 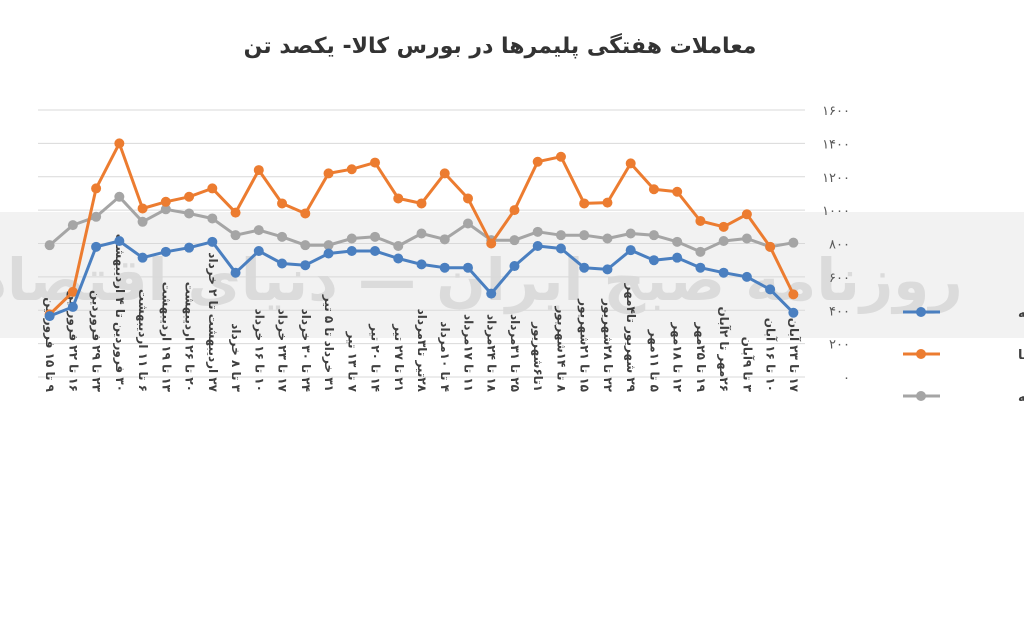 I want to click on x-tick-label: ۴ تا ۱۰مرداد, so click(x=445, y=356).